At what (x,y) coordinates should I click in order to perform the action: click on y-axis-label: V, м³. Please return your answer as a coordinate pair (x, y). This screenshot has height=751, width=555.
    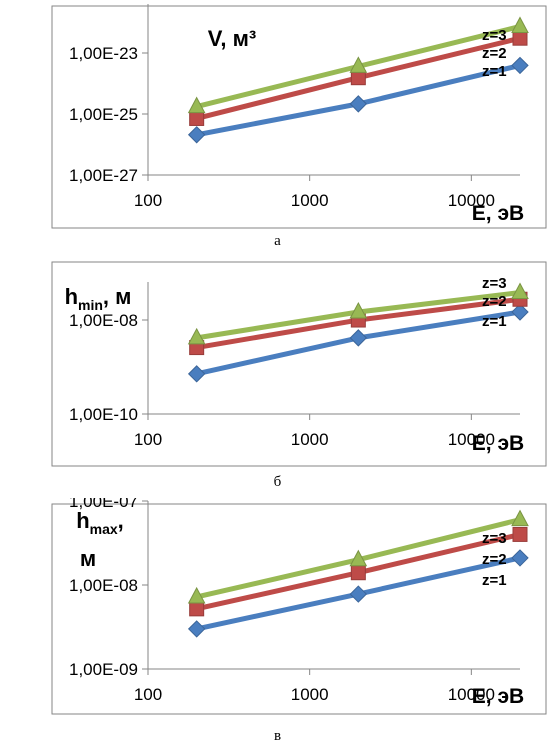
    Looking at the image, I should click on (232, 38).